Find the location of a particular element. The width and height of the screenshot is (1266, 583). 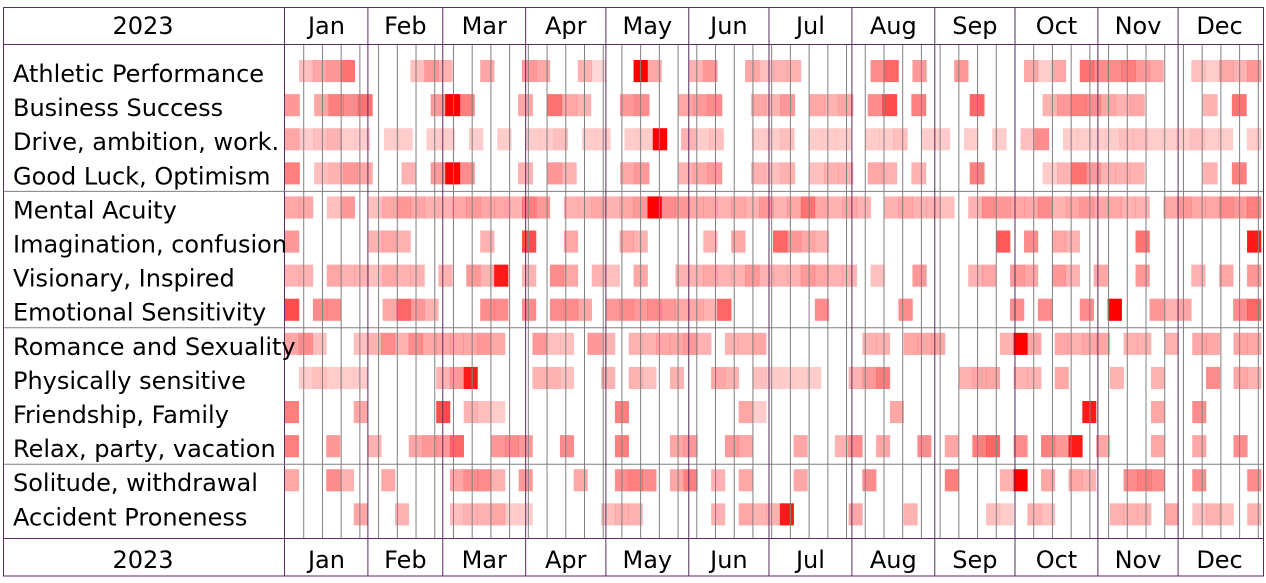

row-label: Good Luck, Optimism is located at coordinates (141, 176).